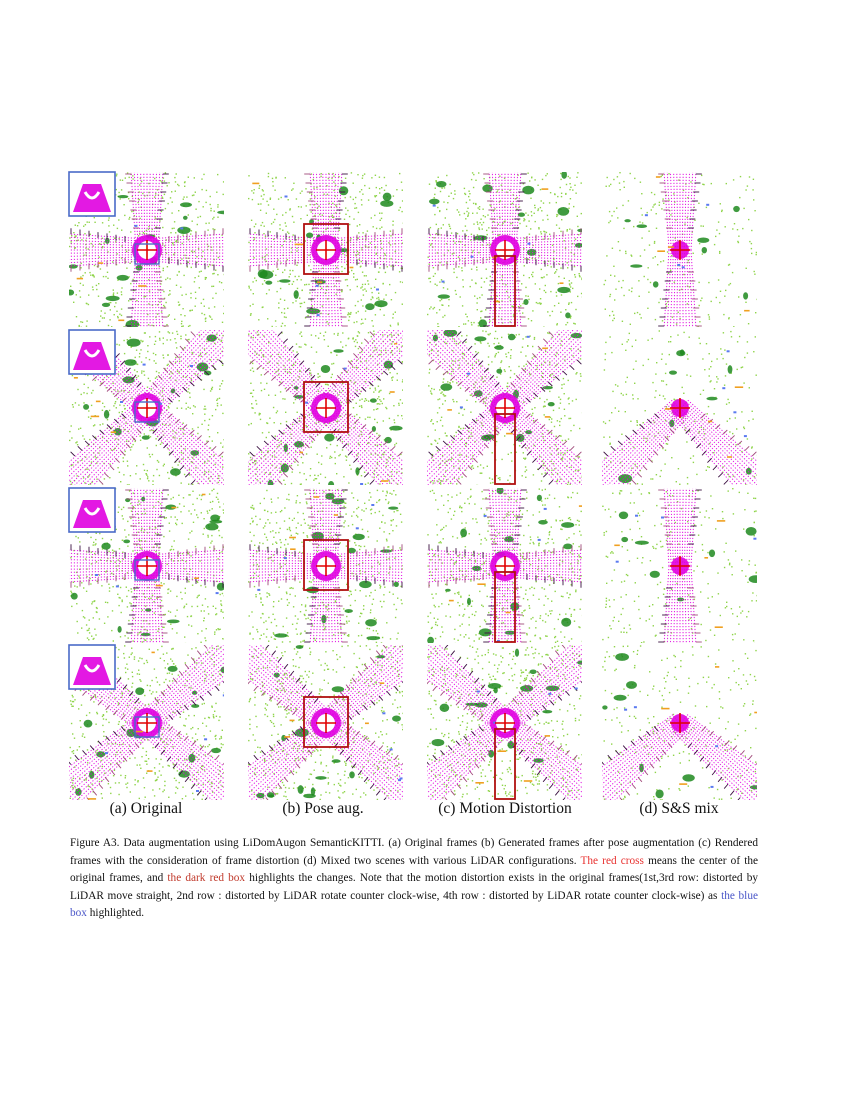  What do you see at coordinates (679, 407) in the screenshot?
I see `panel-r2-ss-mix` at bounding box center [679, 407].